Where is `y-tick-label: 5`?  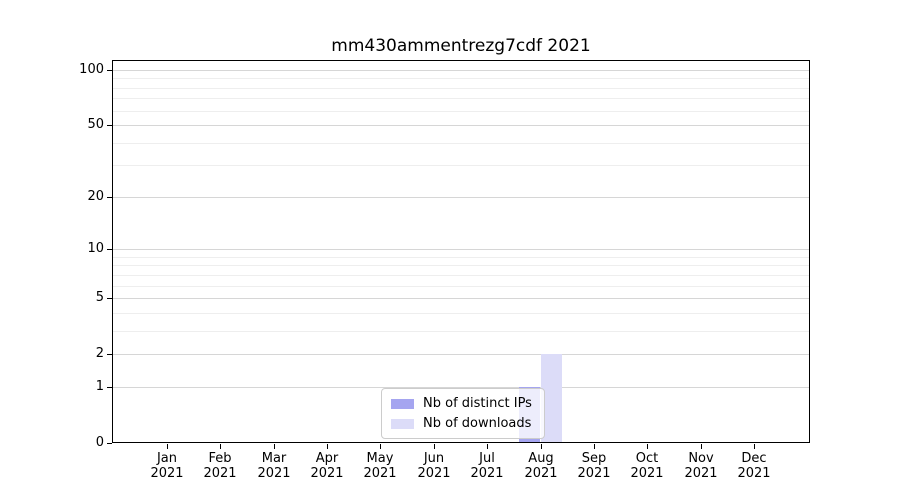
y-tick-label: 5 is located at coordinates (99, 297).